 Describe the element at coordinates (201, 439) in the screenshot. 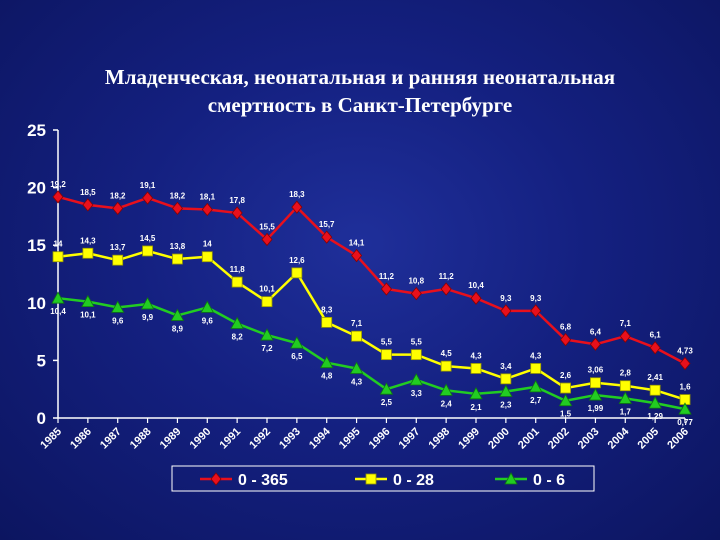

I see `x-tick-label: 1990` at that location.